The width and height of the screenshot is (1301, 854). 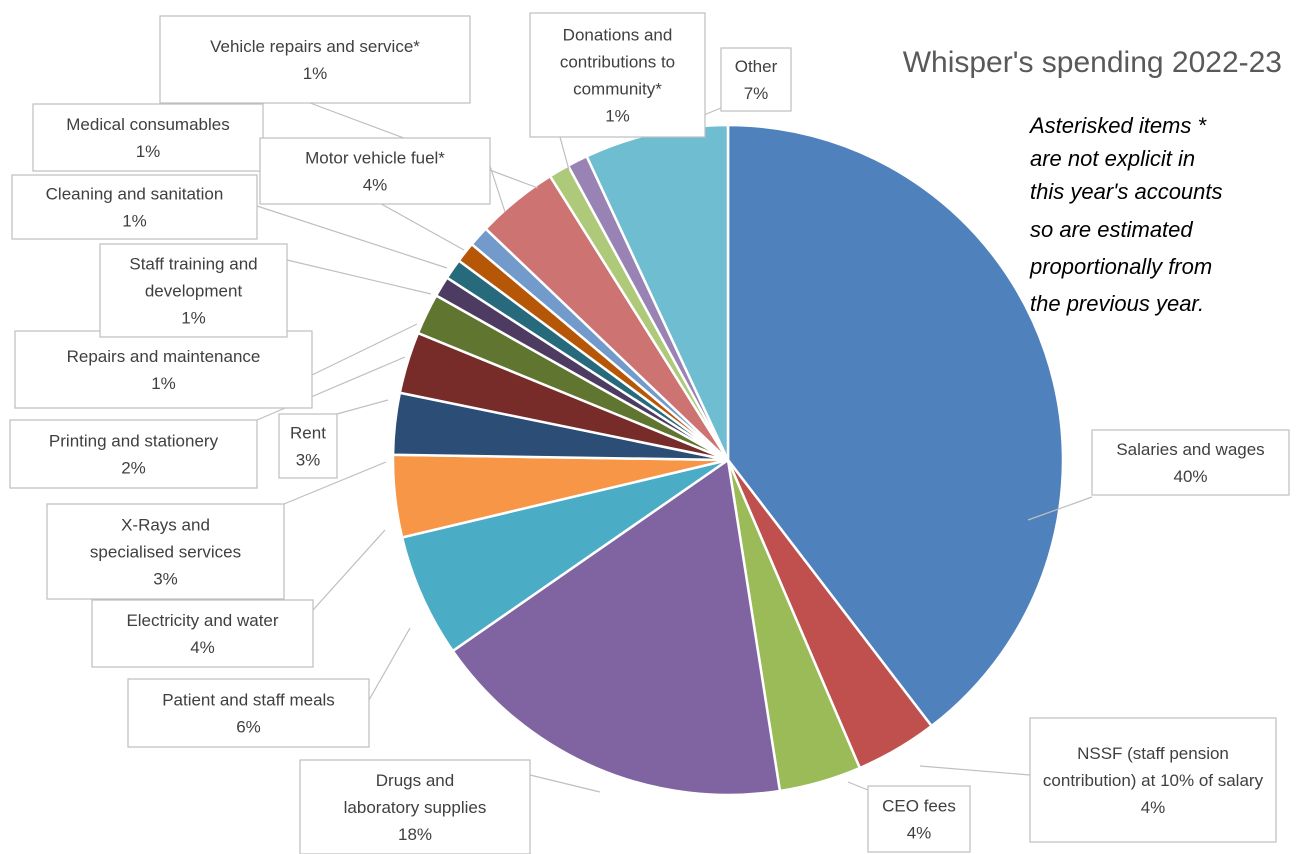 I want to click on callout-category: development, so click(x=194, y=291).